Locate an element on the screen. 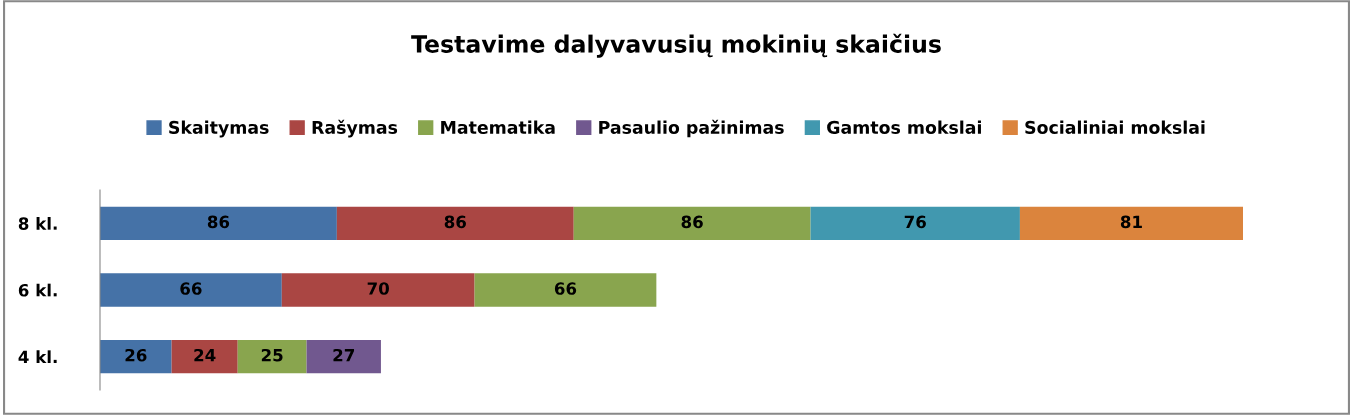 The image size is (1353, 415). chart-title: Testavime dalyvavusių mokinių skaičius is located at coordinates (676, 45).